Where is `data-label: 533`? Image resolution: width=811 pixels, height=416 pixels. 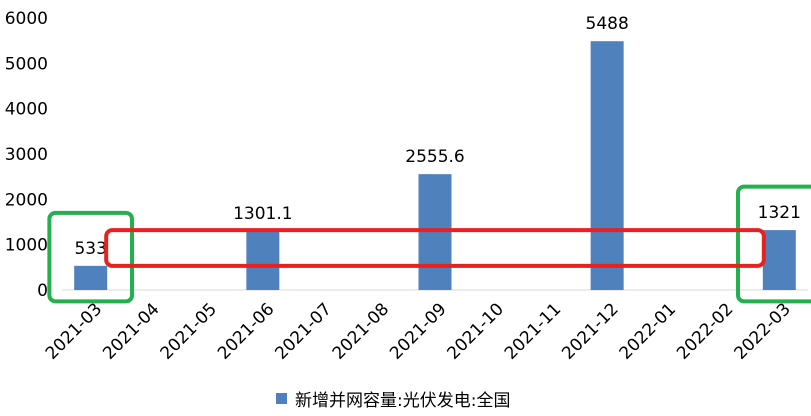 data-label: 533 is located at coordinates (90, 249).